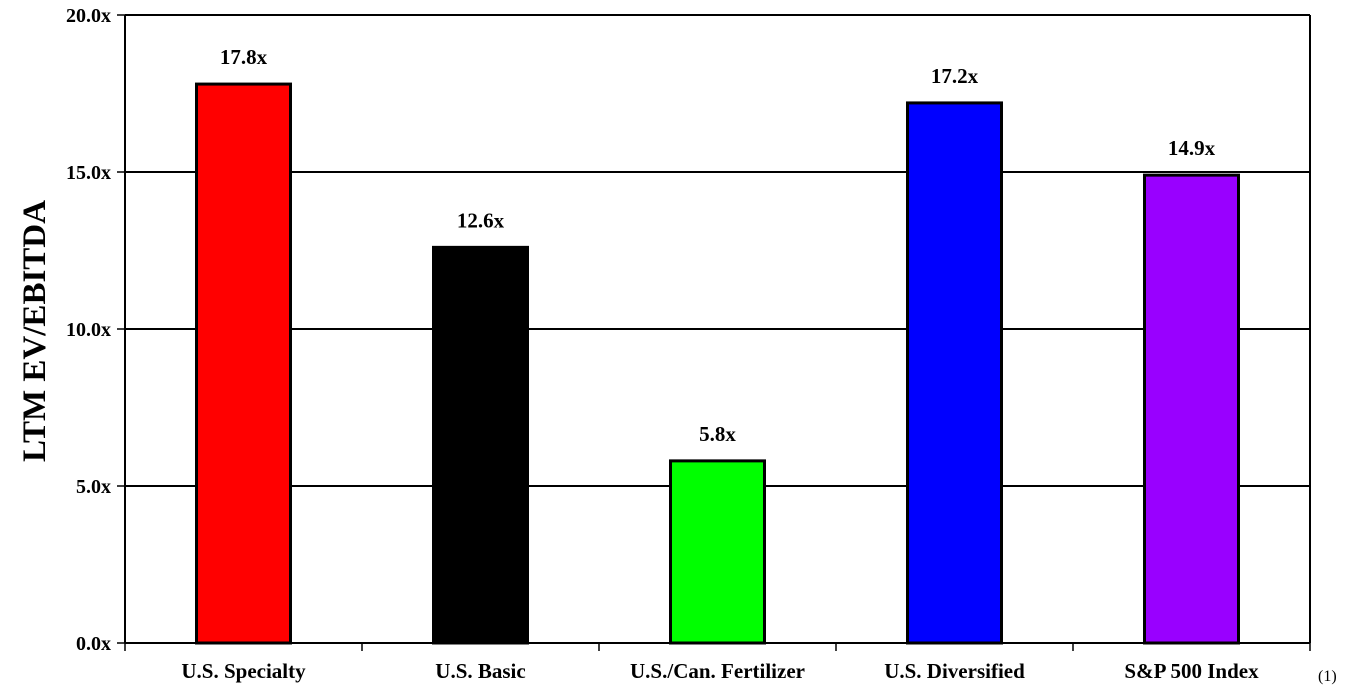  Describe the element at coordinates (481, 220) in the screenshot. I see `data-label: 12.6x` at that location.